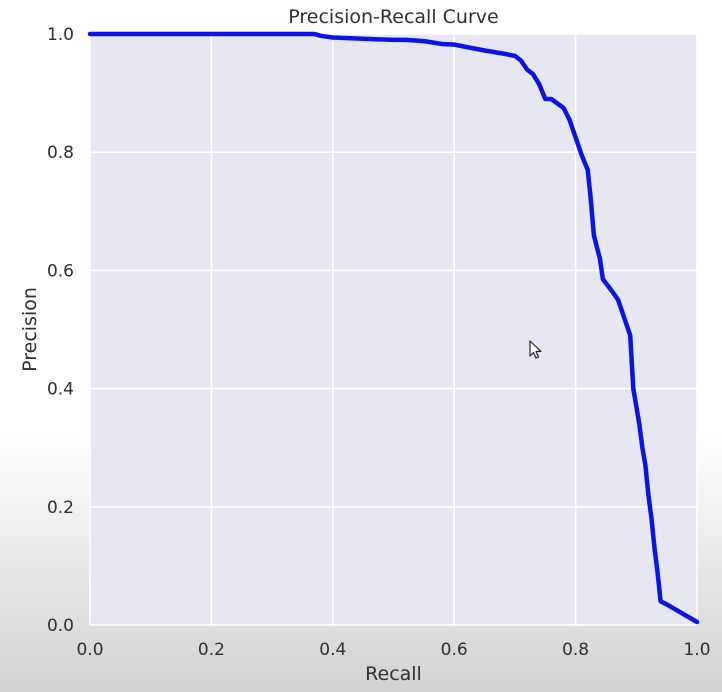 This screenshot has height=692, width=722. I want to click on x-axis-label: Recall, so click(393, 674).